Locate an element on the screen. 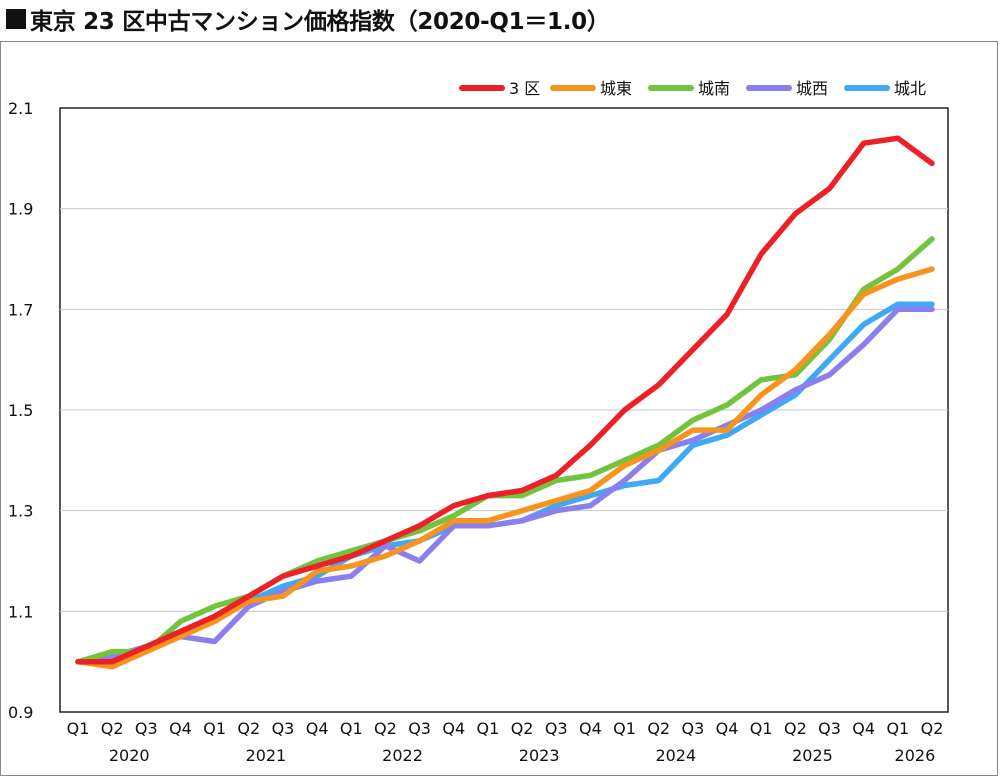 Image resolution: width=1000 pixels, height=778 pixels. x-year-label: 2025 is located at coordinates (812, 755).